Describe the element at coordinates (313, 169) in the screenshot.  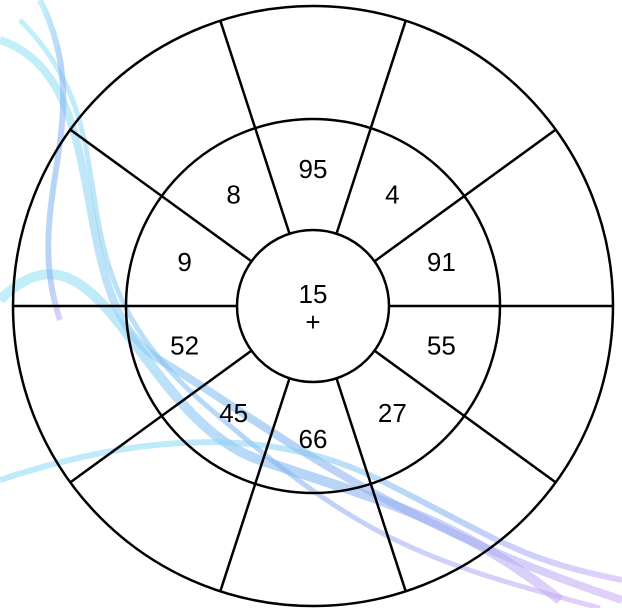
I see `segment-number: 95` at that location.